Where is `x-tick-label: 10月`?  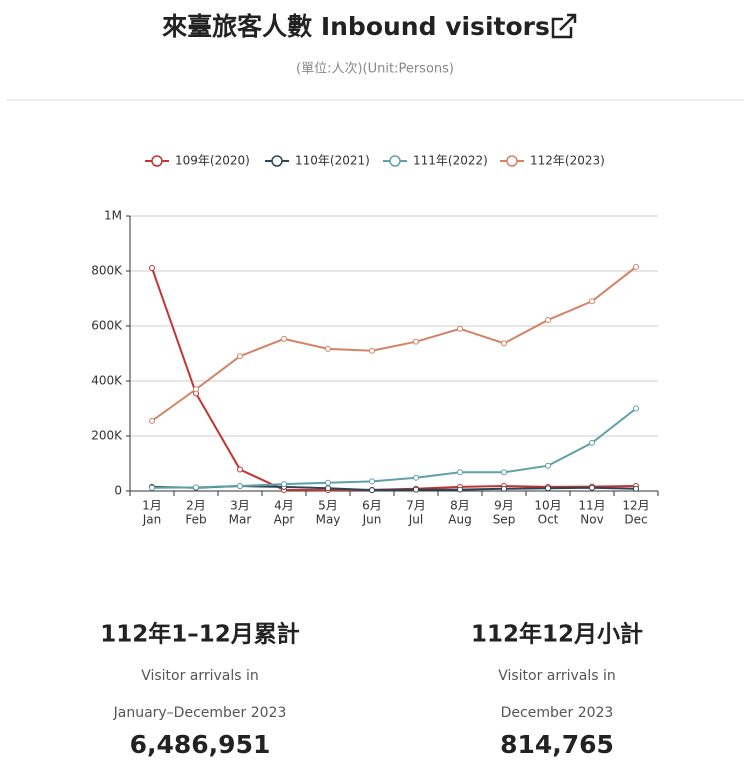
x-tick-label: 10月 is located at coordinates (547, 506).